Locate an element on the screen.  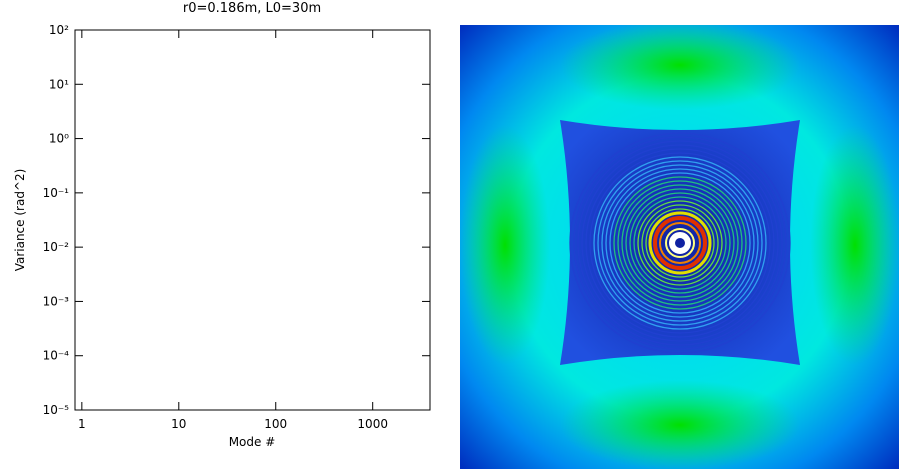
x-tick-label: 10 is located at coordinates (178, 424).